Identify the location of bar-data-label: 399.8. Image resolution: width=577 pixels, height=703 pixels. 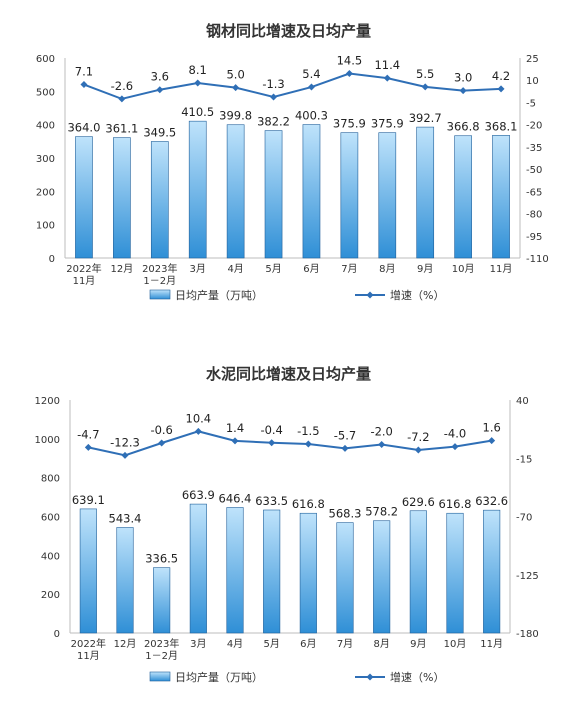
(235, 116).